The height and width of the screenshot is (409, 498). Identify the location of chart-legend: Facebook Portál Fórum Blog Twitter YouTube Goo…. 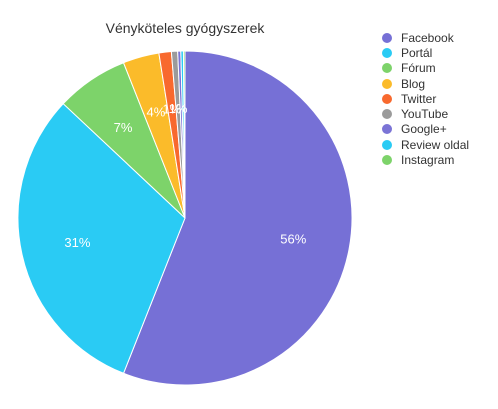
(425, 99).